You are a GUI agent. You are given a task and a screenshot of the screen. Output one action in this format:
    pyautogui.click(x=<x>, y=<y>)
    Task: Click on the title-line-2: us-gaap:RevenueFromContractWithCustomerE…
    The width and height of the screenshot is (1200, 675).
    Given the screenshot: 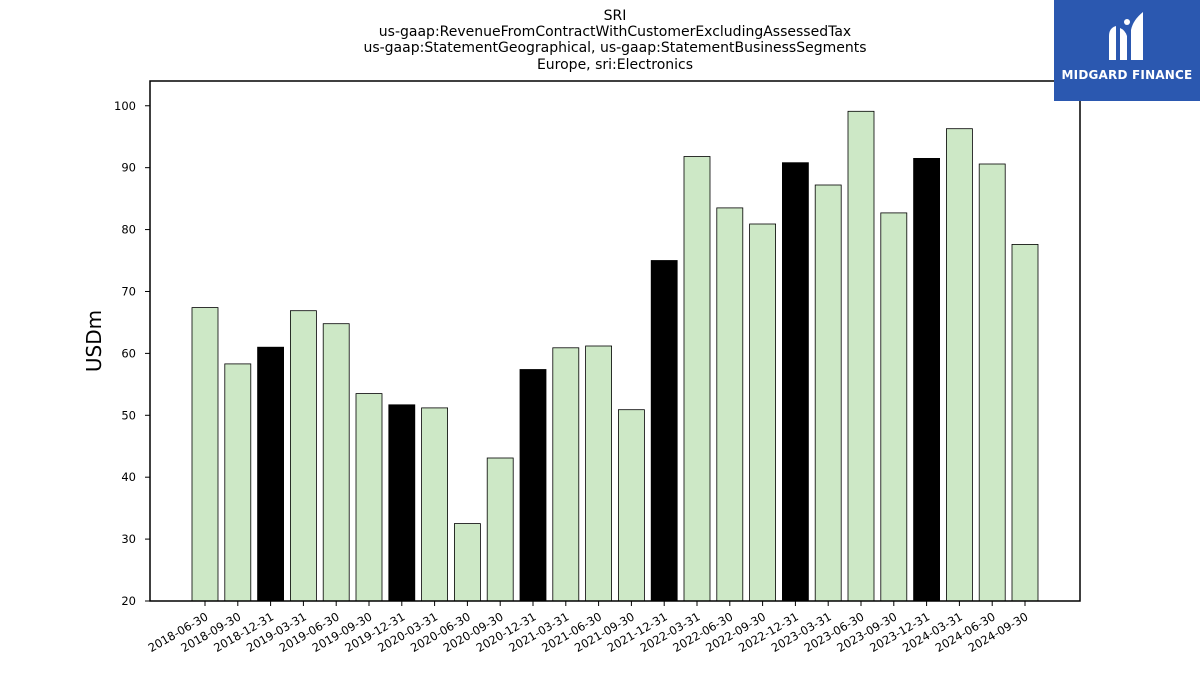 What is the action you would take?
    pyautogui.click(x=615, y=32)
    